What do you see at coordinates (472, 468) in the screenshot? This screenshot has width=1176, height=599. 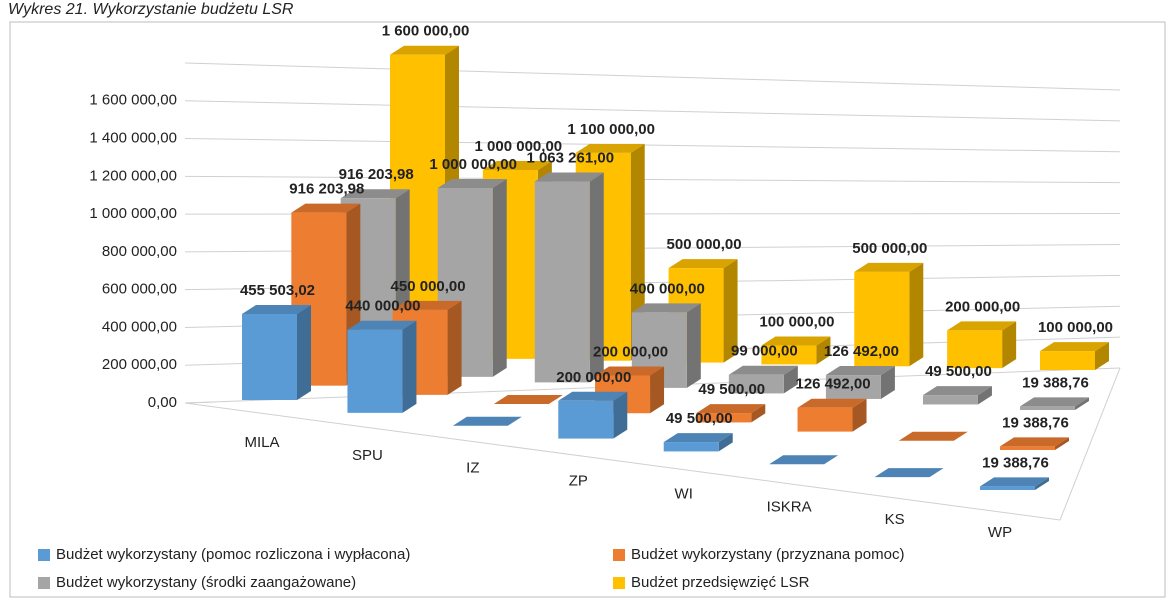 I see `x-tick-label: IZ` at bounding box center [472, 468].